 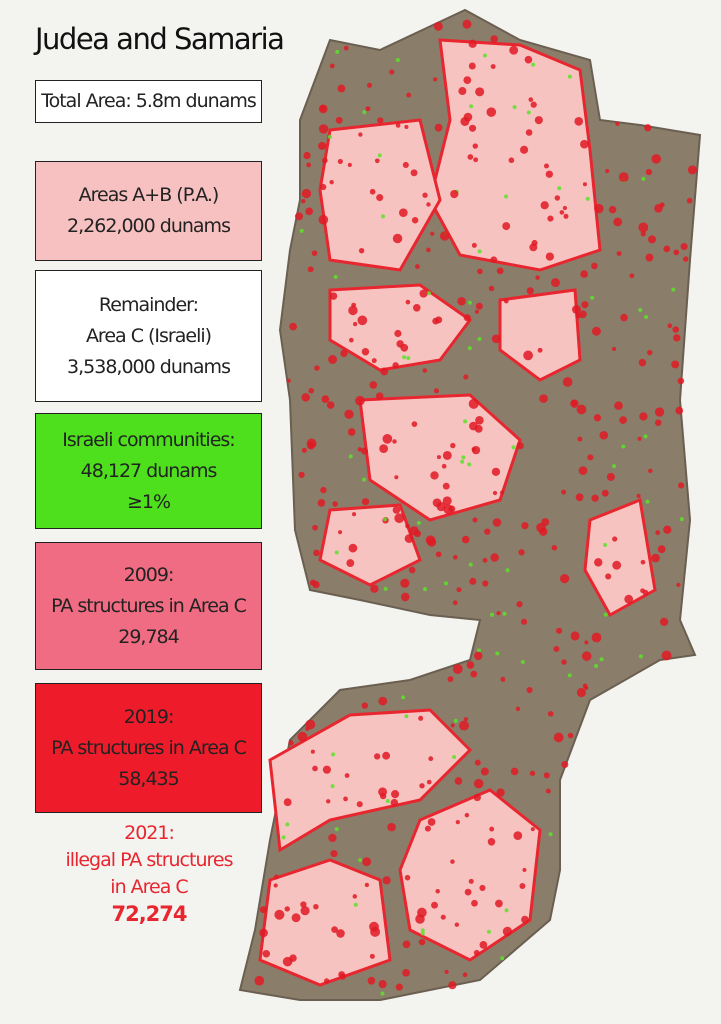 I want to click on title: Judea and Samaria, so click(x=160, y=39).